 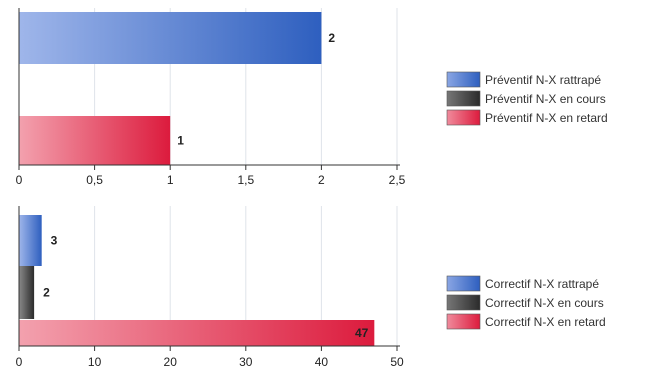 What do you see at coordinates (171, 362) in the screenshot?
I see `x-tick-label: 20` at bounding box center [171, 362].